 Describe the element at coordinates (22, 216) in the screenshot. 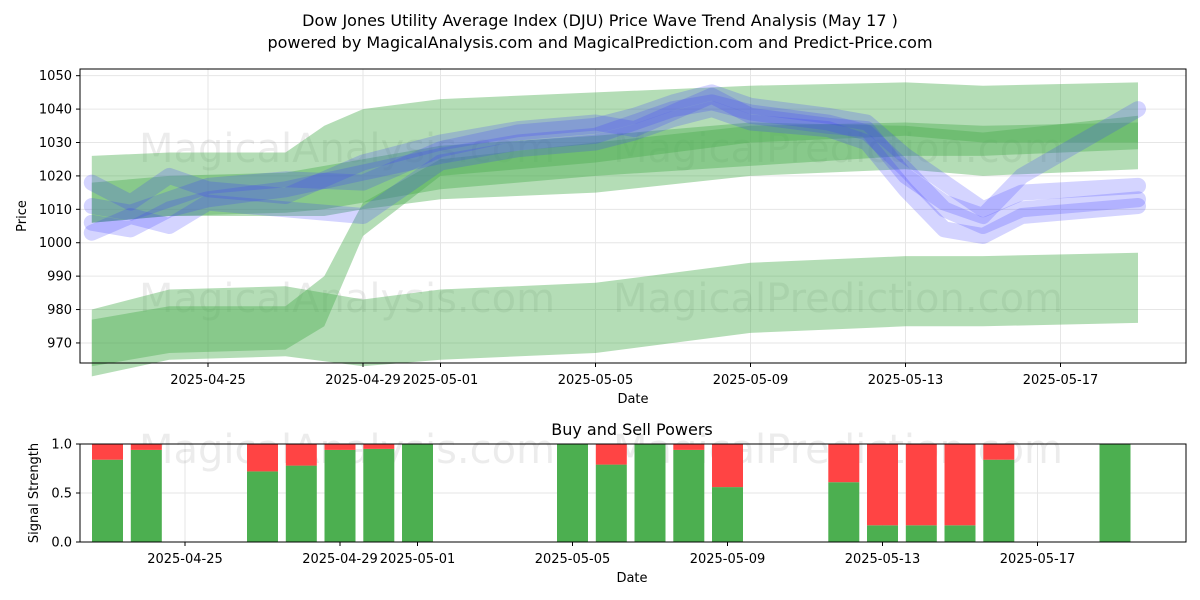

I see `price-y-axis-title: Price` at that location.